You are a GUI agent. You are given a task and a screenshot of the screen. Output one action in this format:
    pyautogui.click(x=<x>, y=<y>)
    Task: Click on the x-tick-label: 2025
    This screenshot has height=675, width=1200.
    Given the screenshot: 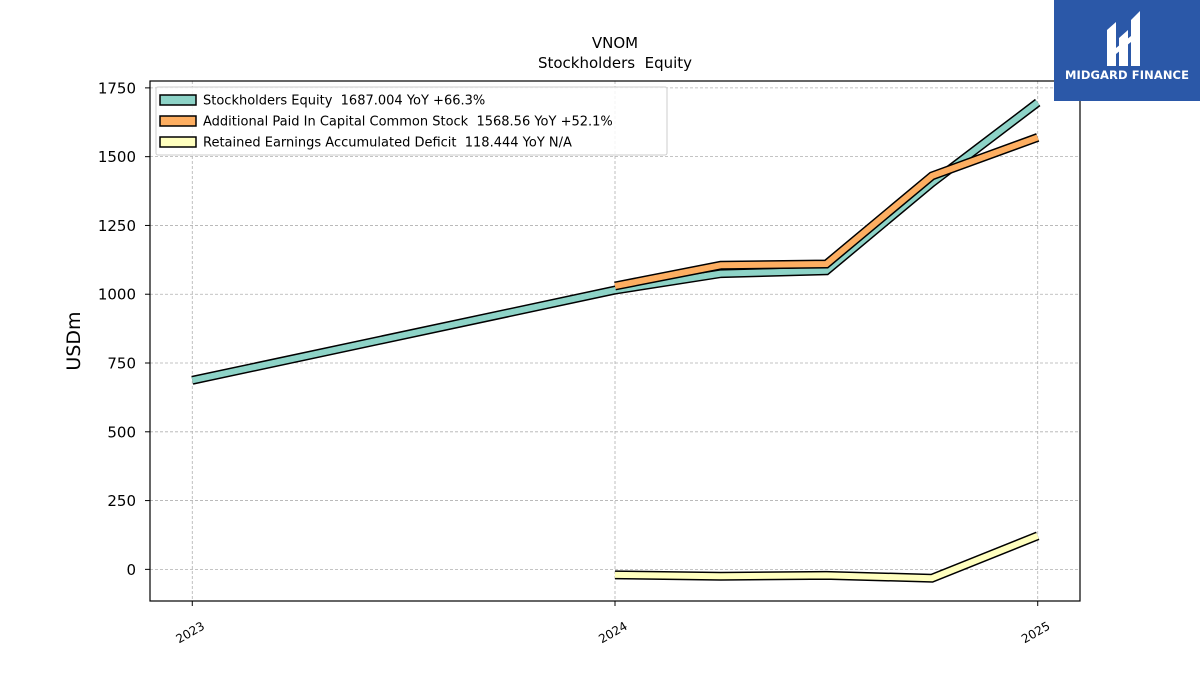 What is the action you would take?
    pyautogui.click(x=1035, y=632)
    